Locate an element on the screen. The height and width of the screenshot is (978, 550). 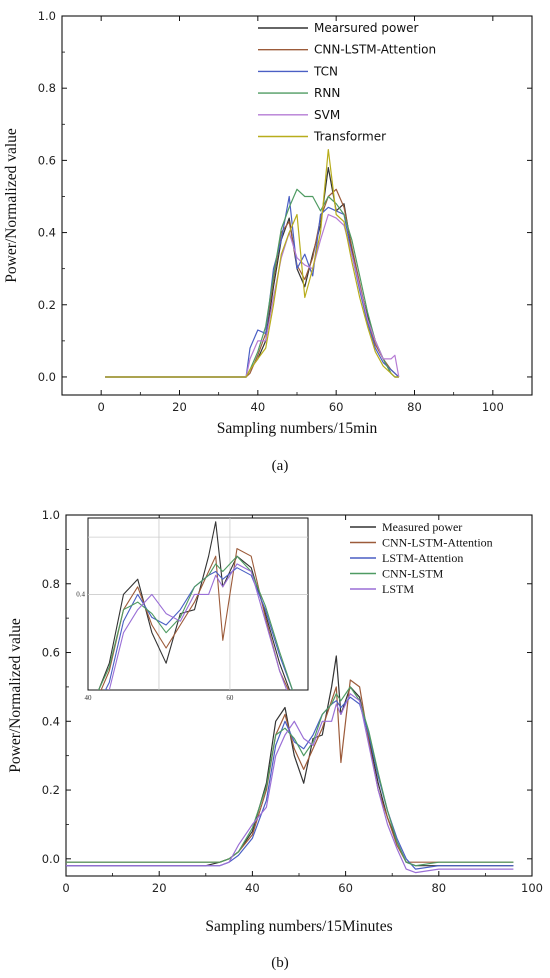
series-line-cnn-lstm-attention is located at coordinates (252, 283).